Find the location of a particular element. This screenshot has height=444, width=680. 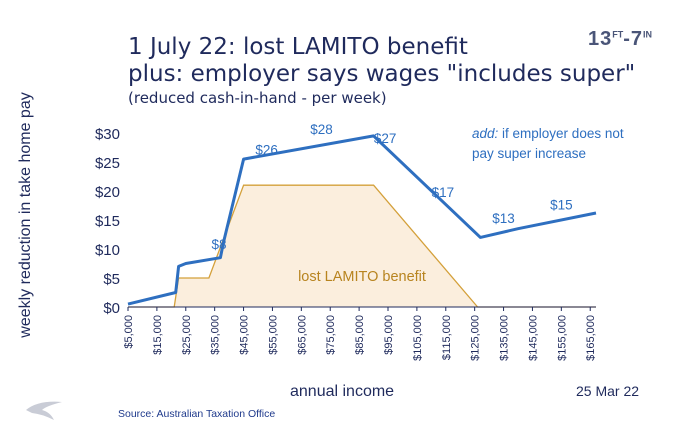

x-tick-label: $25,000 is located at coordinates (187, 335).